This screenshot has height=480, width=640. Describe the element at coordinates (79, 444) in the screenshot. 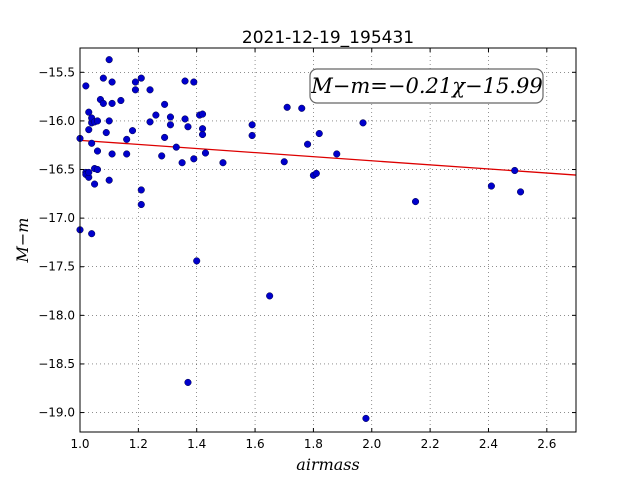

I see `x-tick-label: 1.0` at that location.